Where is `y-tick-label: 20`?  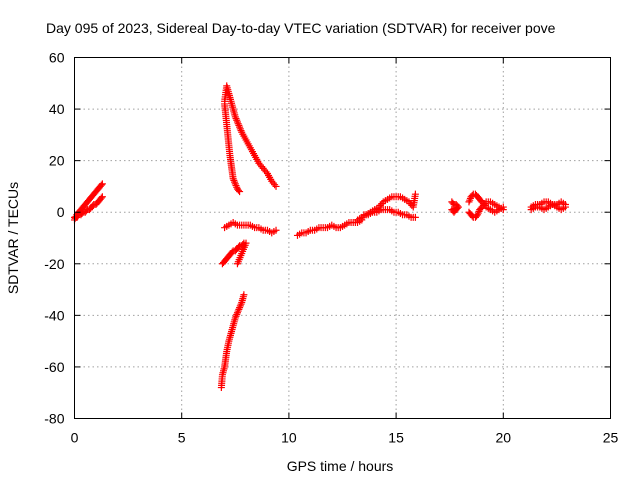 y-tick-label: 20 is located at coordinates (57, 161).